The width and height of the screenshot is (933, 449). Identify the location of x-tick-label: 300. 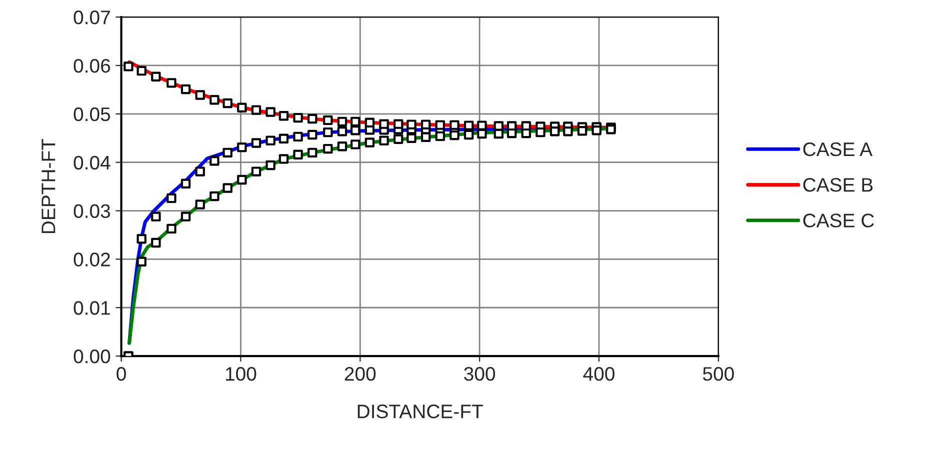
(480, 373).